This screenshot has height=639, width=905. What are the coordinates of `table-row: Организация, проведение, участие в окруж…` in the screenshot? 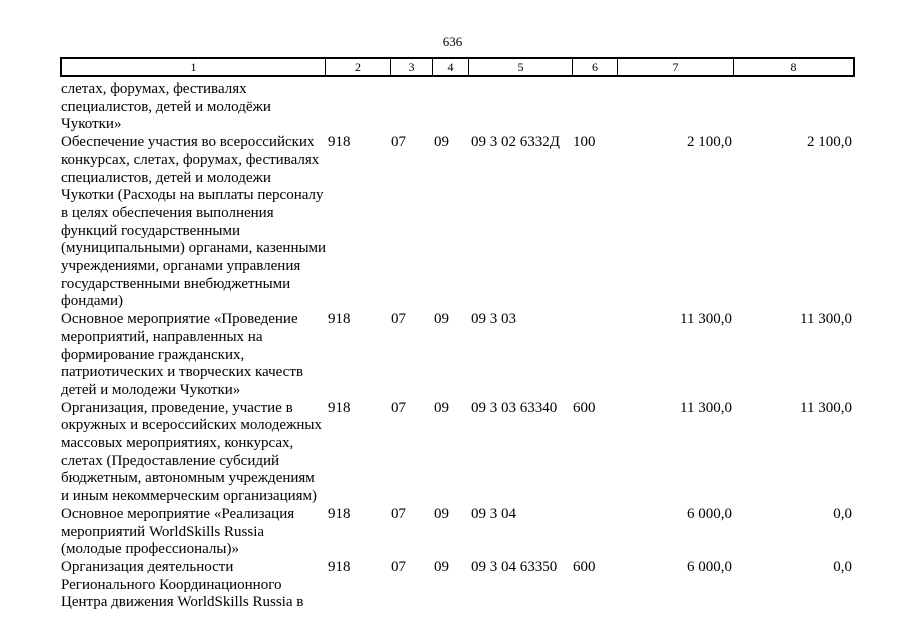 It's located at (457, 453).